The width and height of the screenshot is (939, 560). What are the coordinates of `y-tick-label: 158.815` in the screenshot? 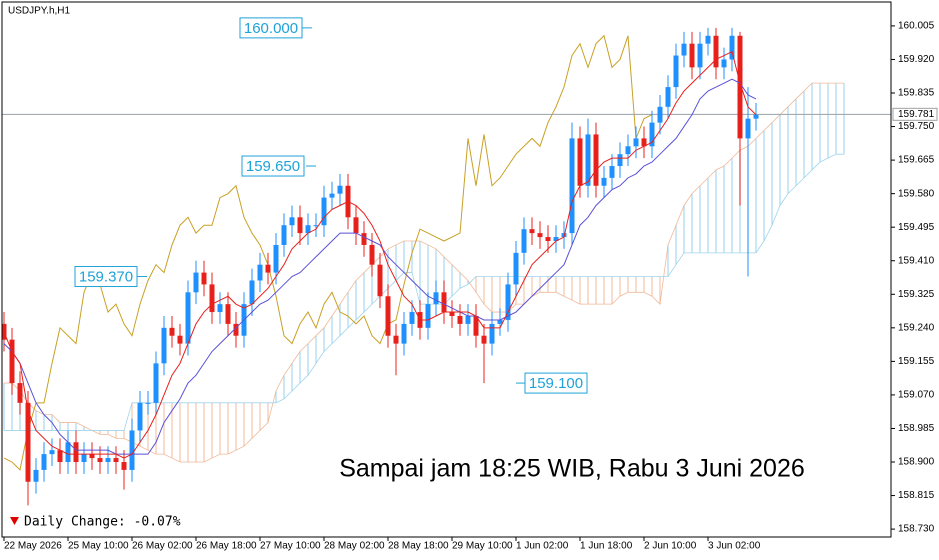 It's located at (916, 495).